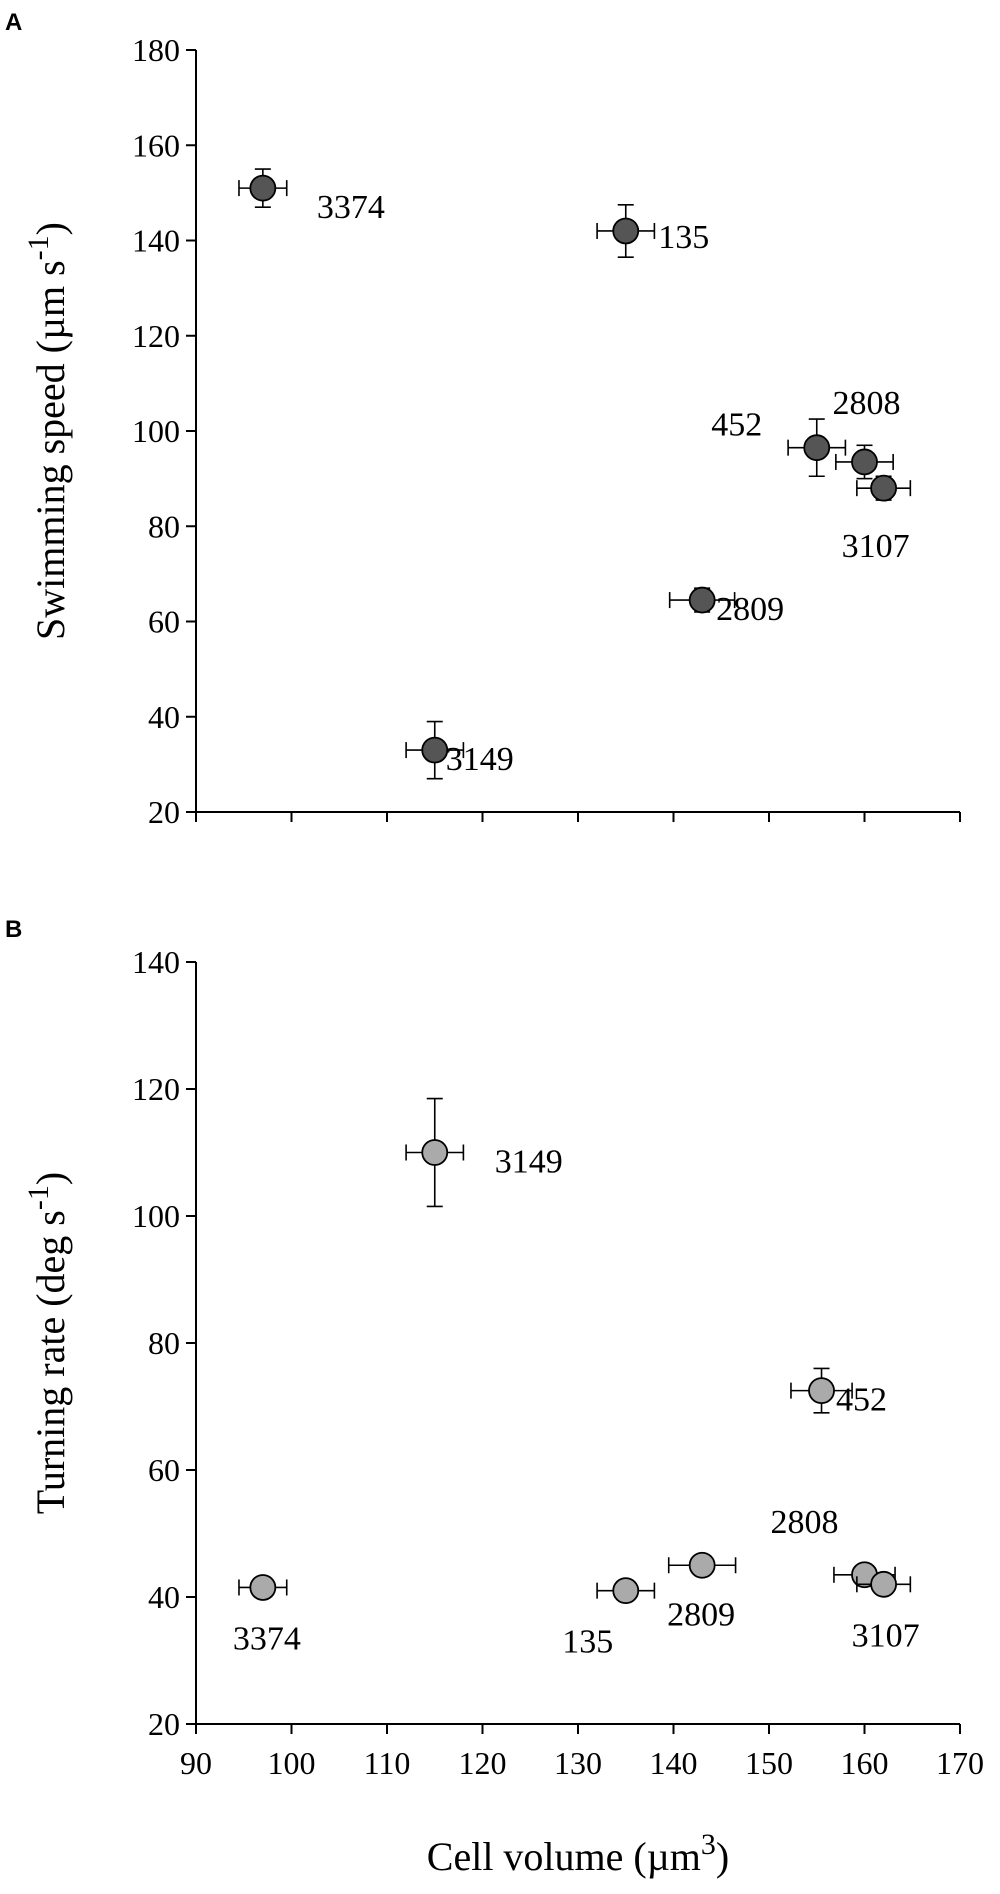  I want to click on y-axis-title: Turning rate (deg s-1), so click(47, 1343).